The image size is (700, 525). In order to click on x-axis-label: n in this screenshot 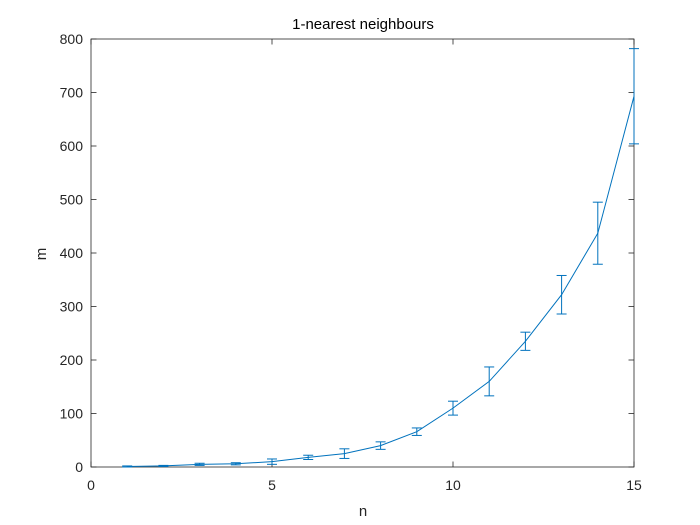, I will do `click(363, 511)`.